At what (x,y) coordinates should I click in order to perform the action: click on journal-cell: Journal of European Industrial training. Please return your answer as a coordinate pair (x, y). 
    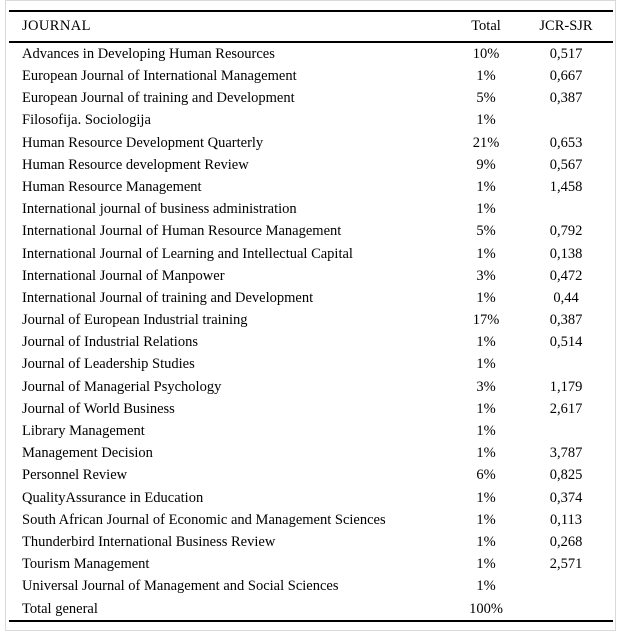
    Looking at the image, I should click on (135, 320).